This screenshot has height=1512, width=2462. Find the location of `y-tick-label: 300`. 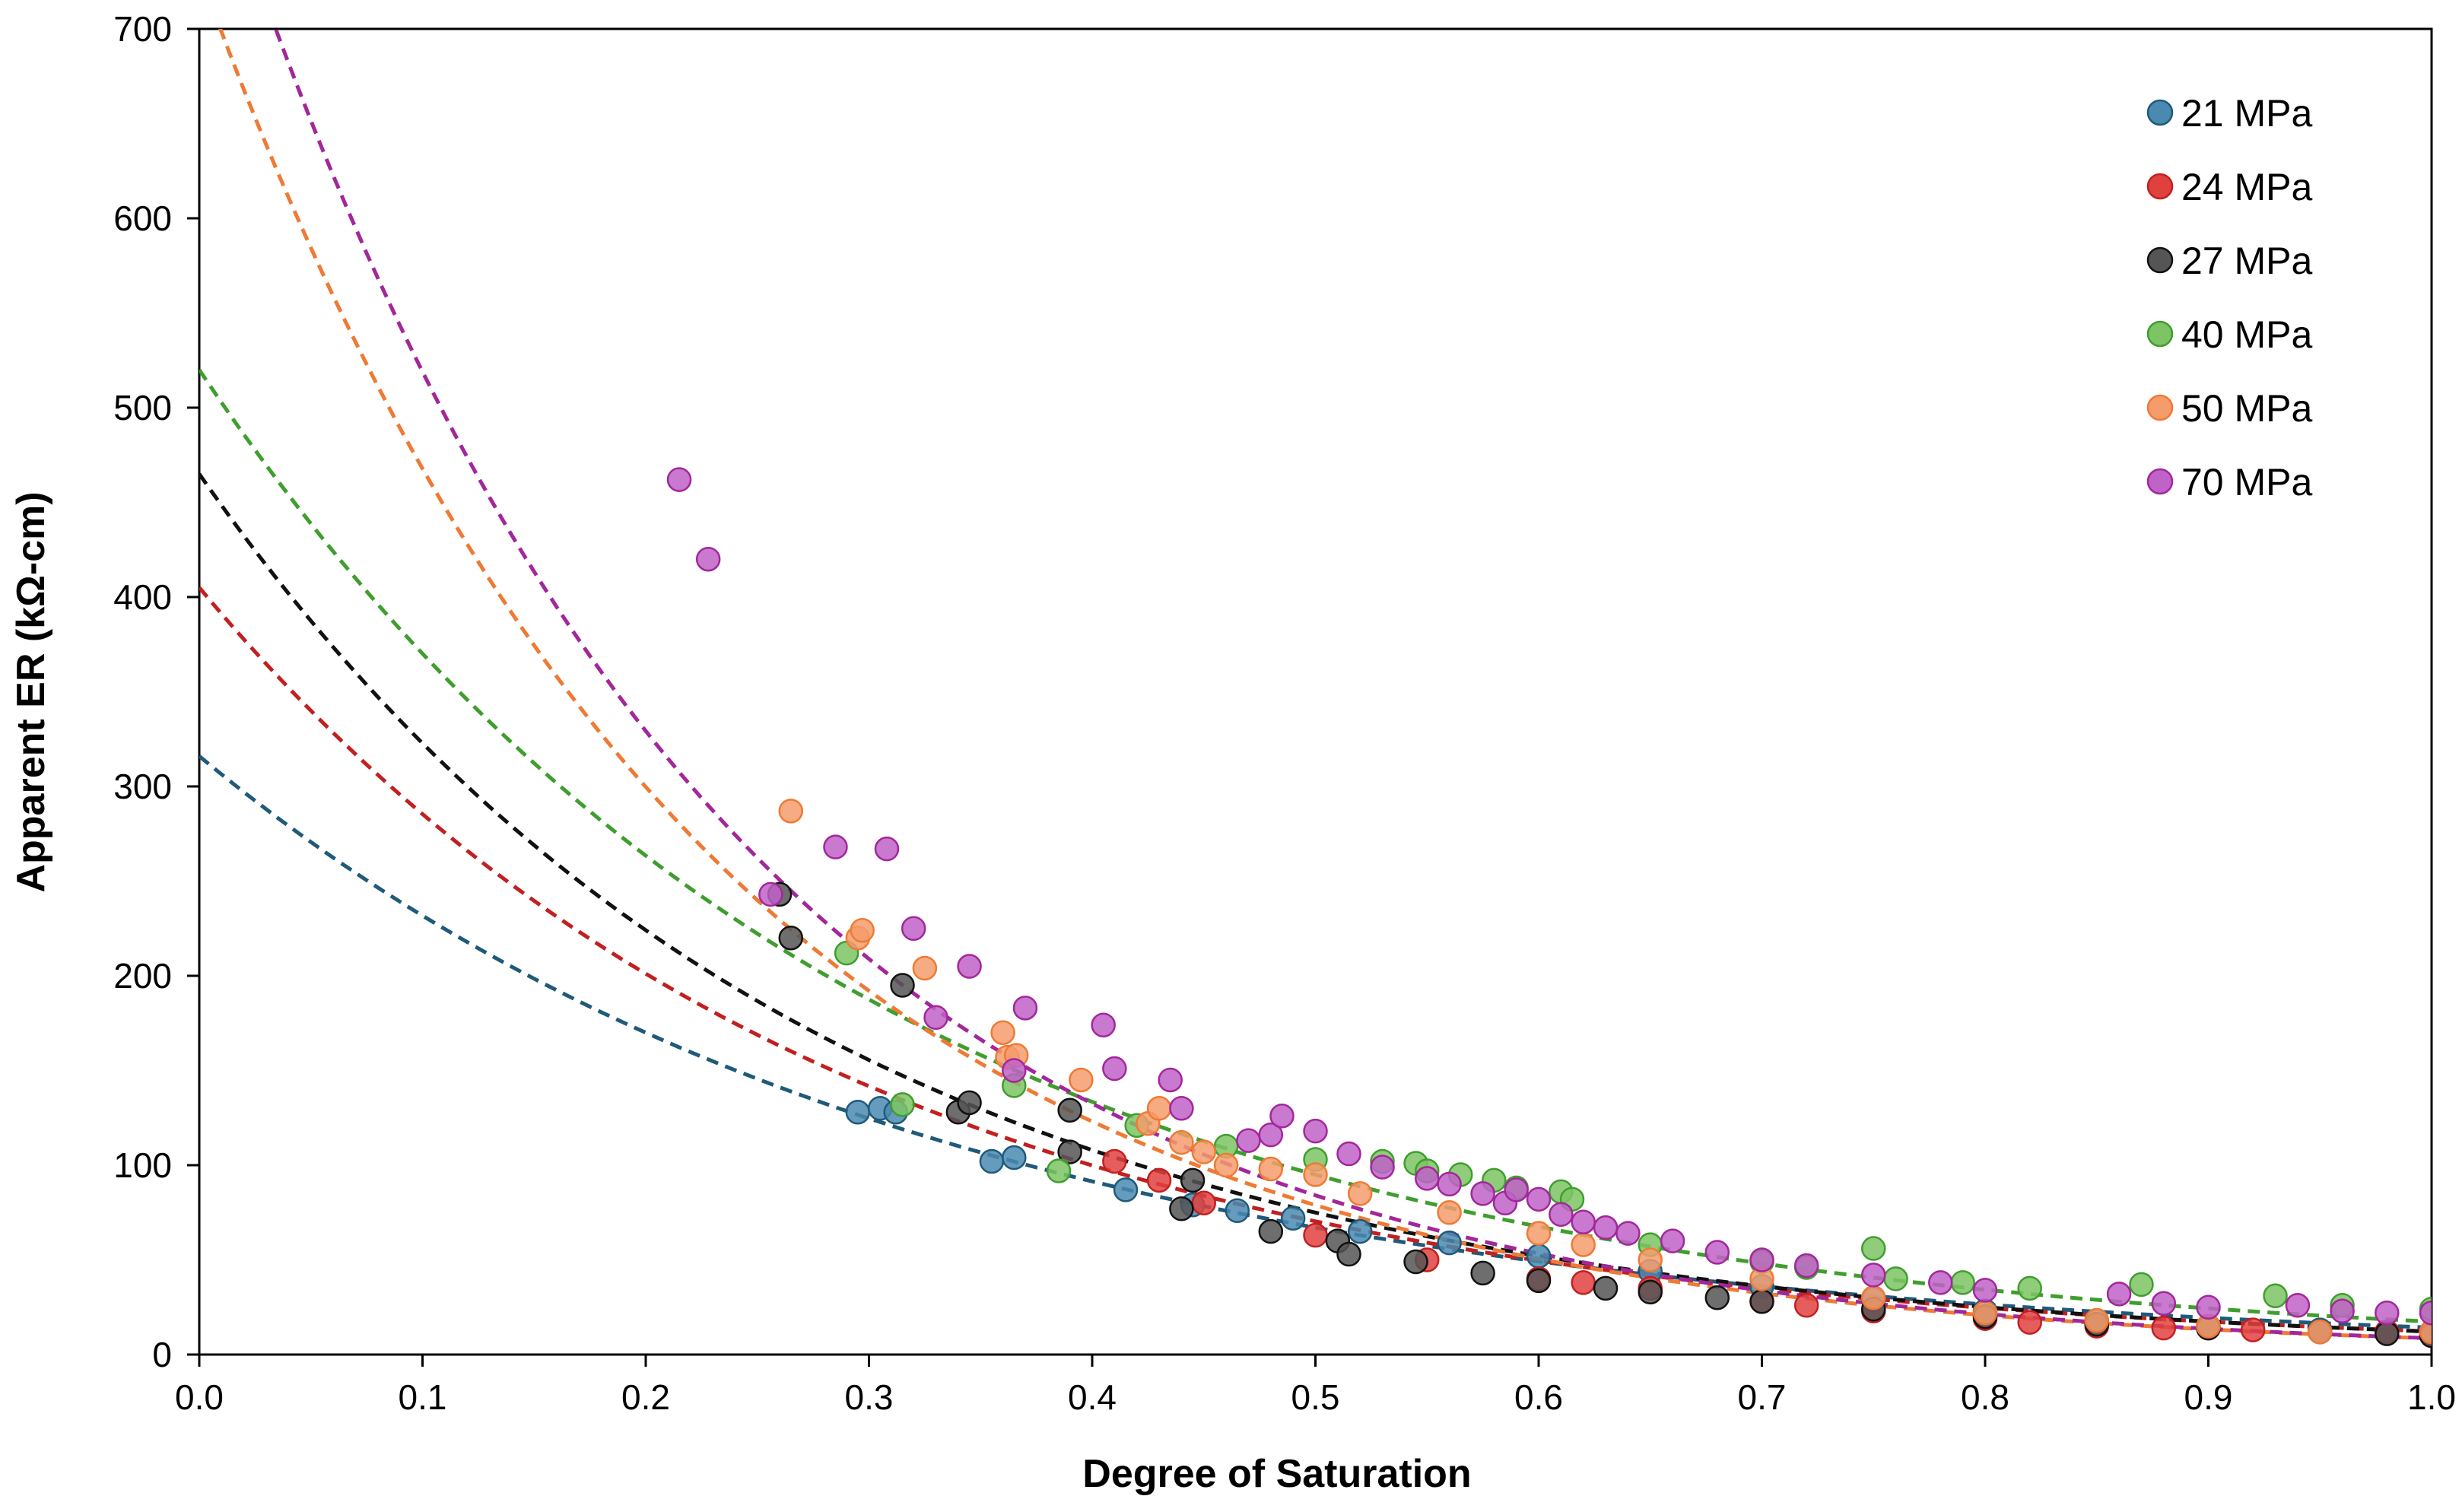

y-tick-label: 300 is located at coordinates (142, 787).